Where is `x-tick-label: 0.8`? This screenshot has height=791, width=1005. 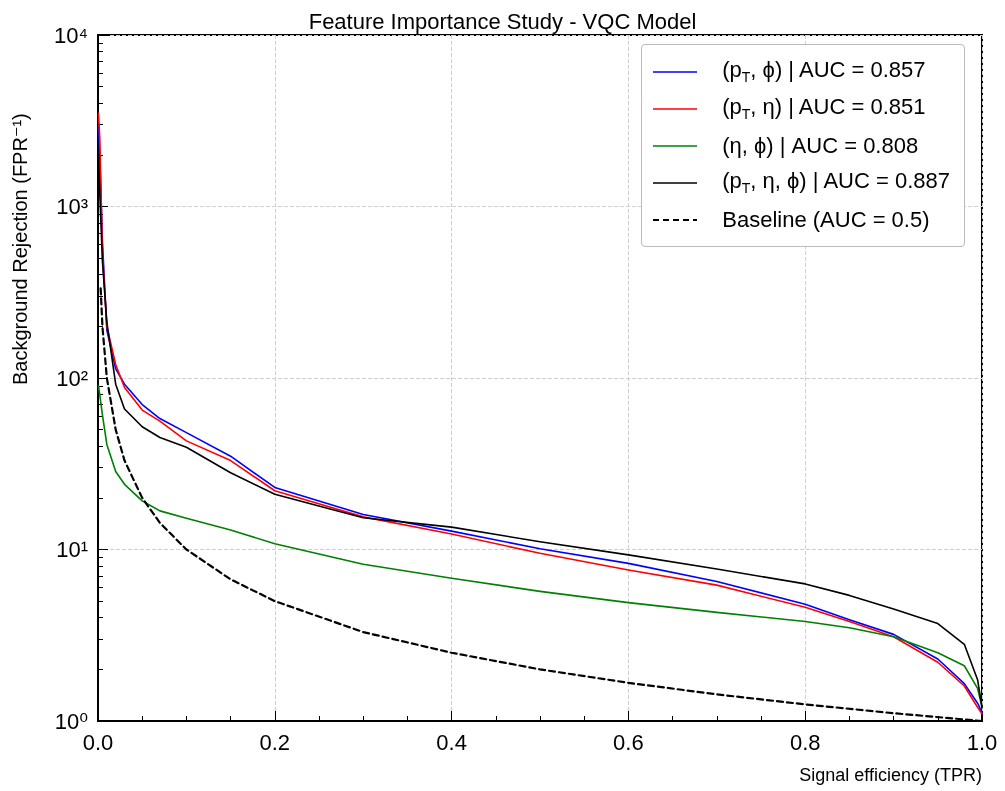
x-tick-label: 0.8 is located at coordinates (805, 742).